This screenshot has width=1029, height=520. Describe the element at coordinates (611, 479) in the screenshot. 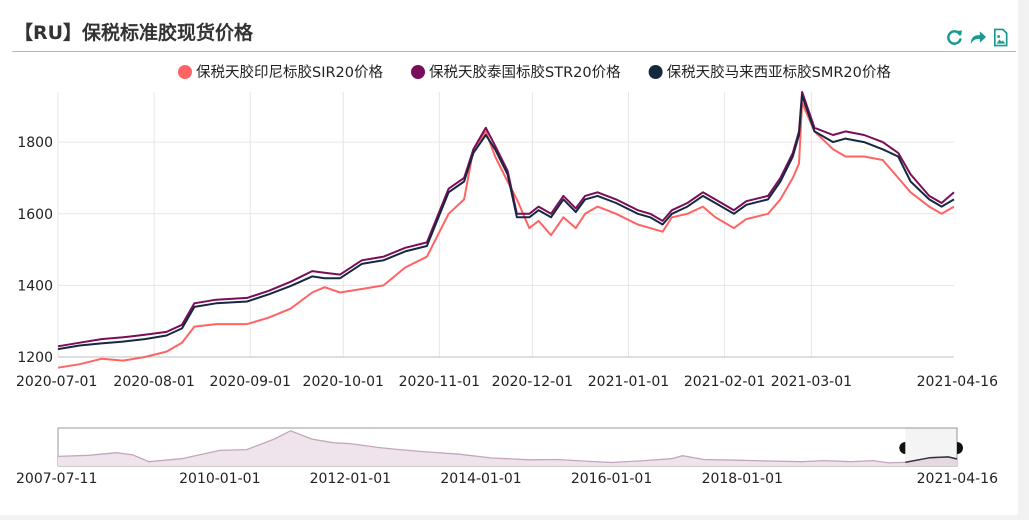

I see `overview-x-tick-label: 2016-01-01` at that location.